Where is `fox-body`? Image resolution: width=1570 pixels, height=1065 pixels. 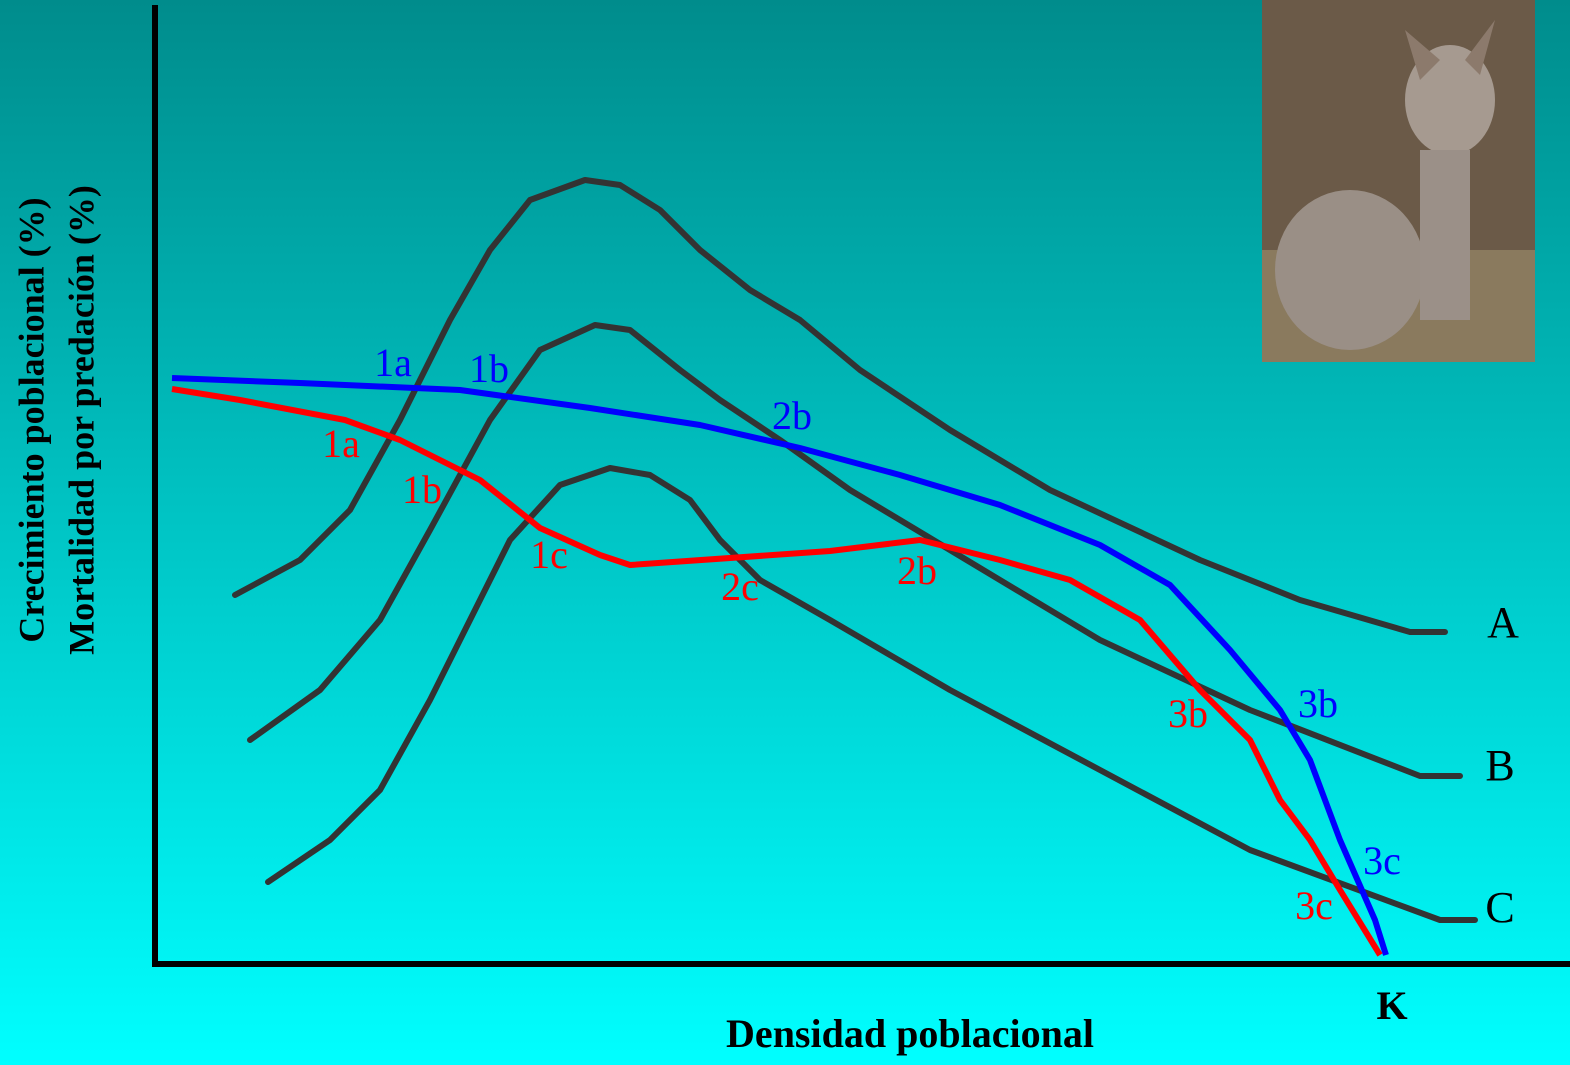
fox-body is located at coordinates (1350, 270).